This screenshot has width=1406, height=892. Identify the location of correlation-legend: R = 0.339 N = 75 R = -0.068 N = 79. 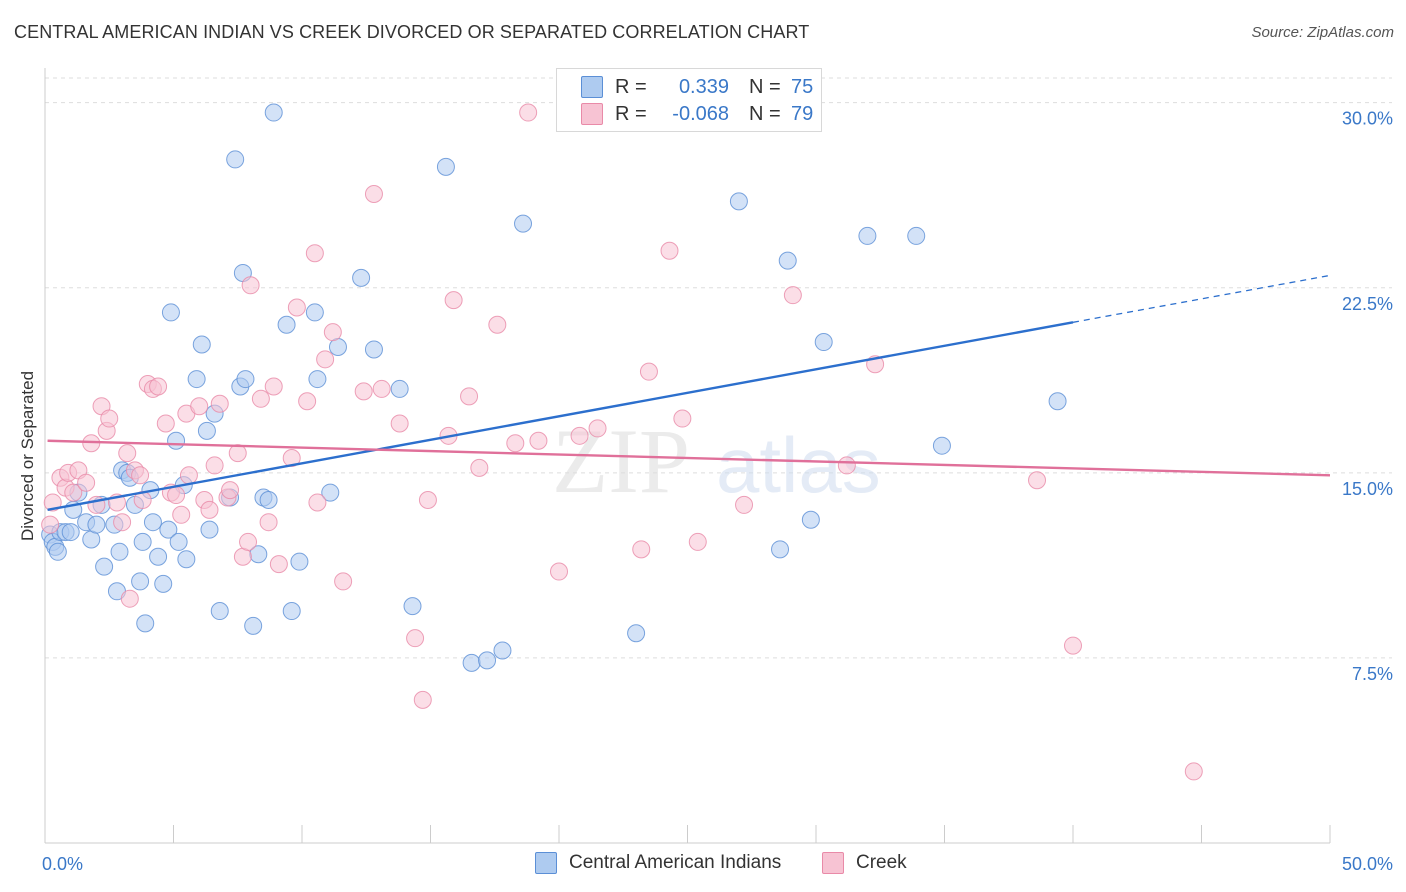
(689, 100).